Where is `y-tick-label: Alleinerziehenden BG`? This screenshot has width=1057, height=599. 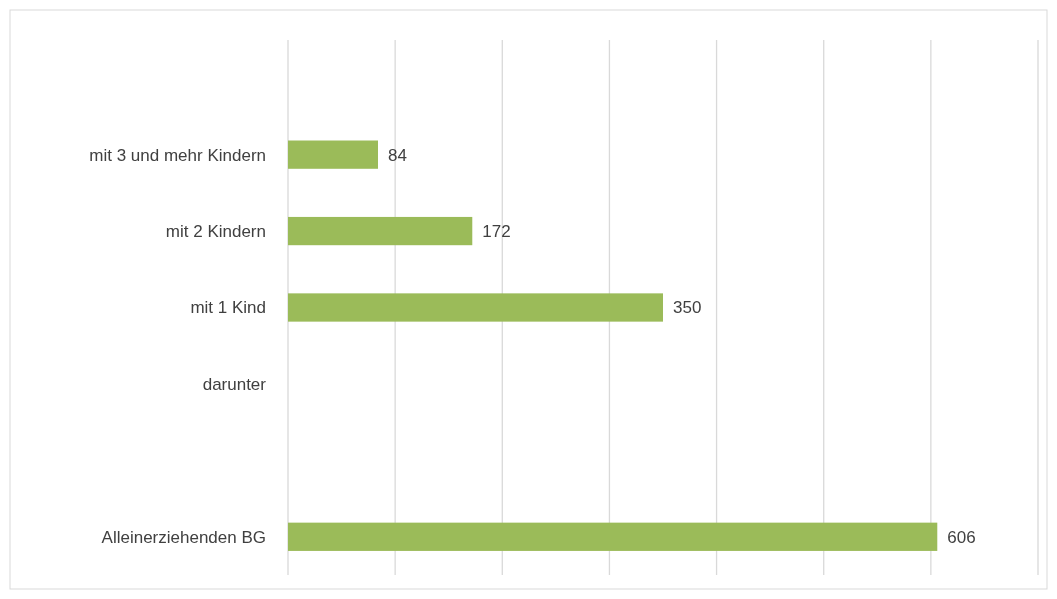
y-tick-label: Alleinerziehenden BG is located at coordinates (183, 537).